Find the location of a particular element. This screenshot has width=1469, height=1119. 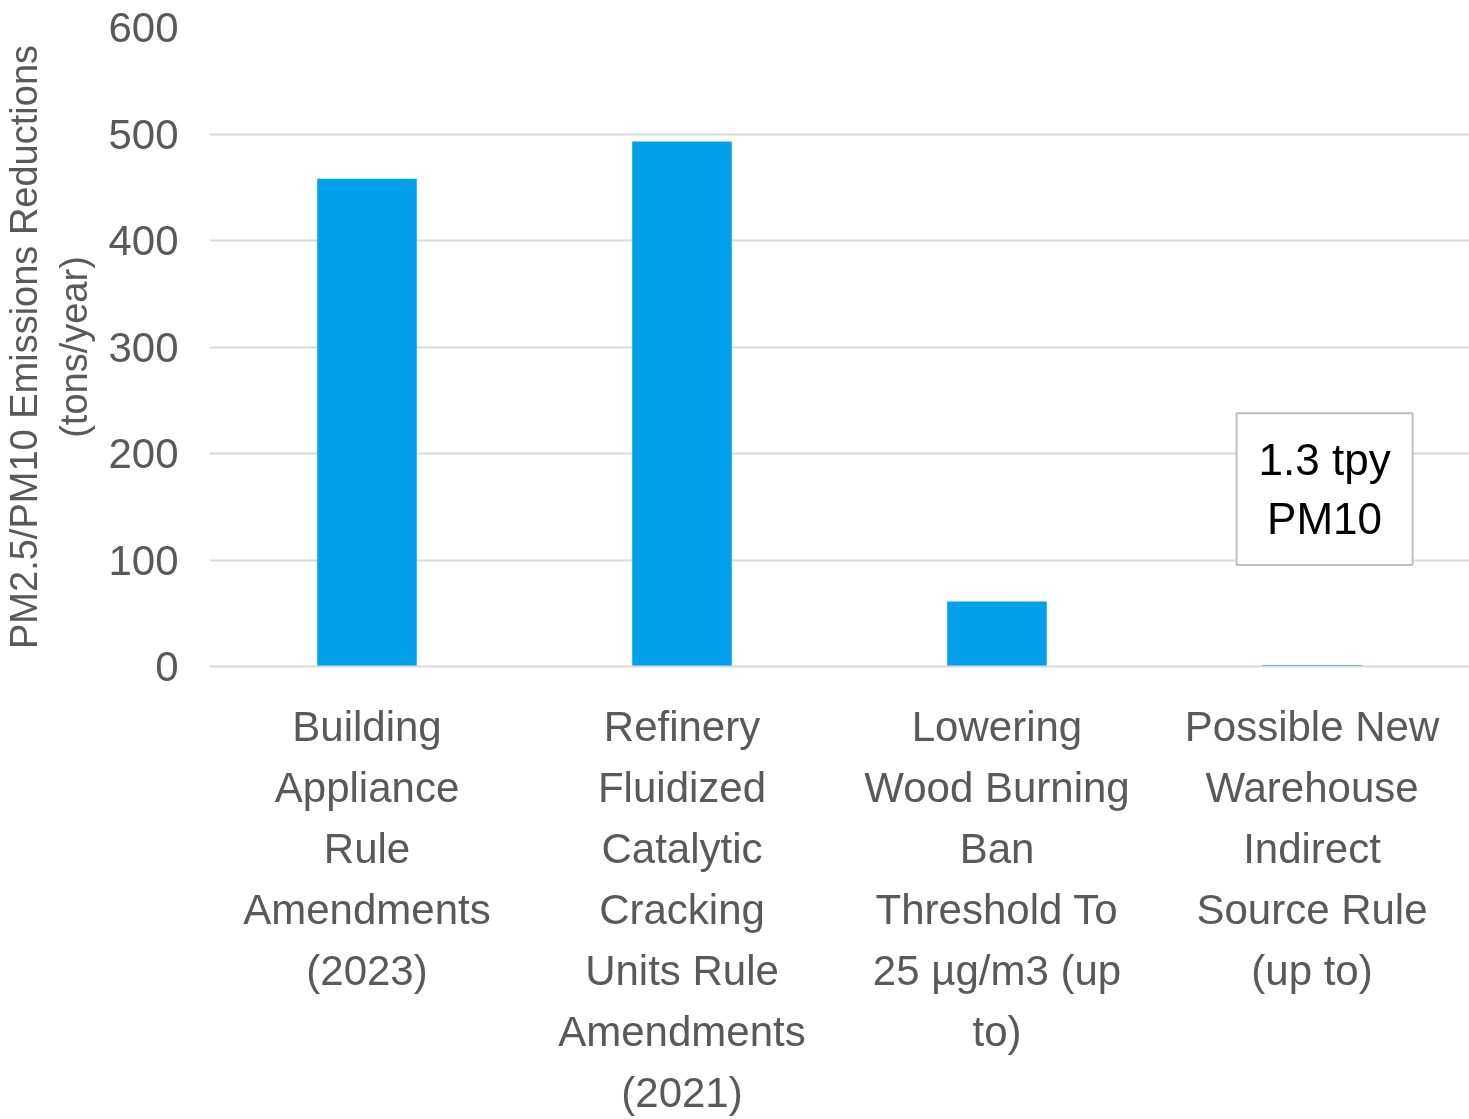

y-axis-title: PM2.5/PM10 Emissions Reductions (tons/year) is located at coordinates (49, 347).